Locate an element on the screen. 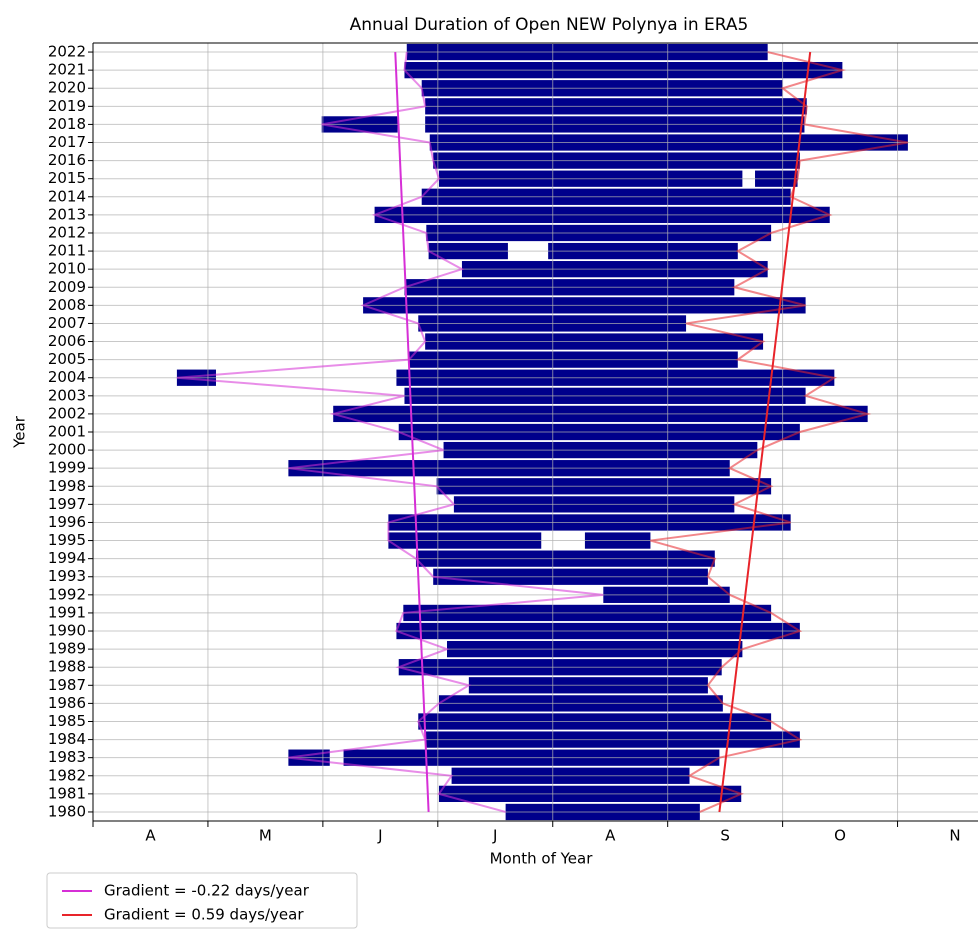  y-tick-label: 1999 is located at coordinates (67, 468).